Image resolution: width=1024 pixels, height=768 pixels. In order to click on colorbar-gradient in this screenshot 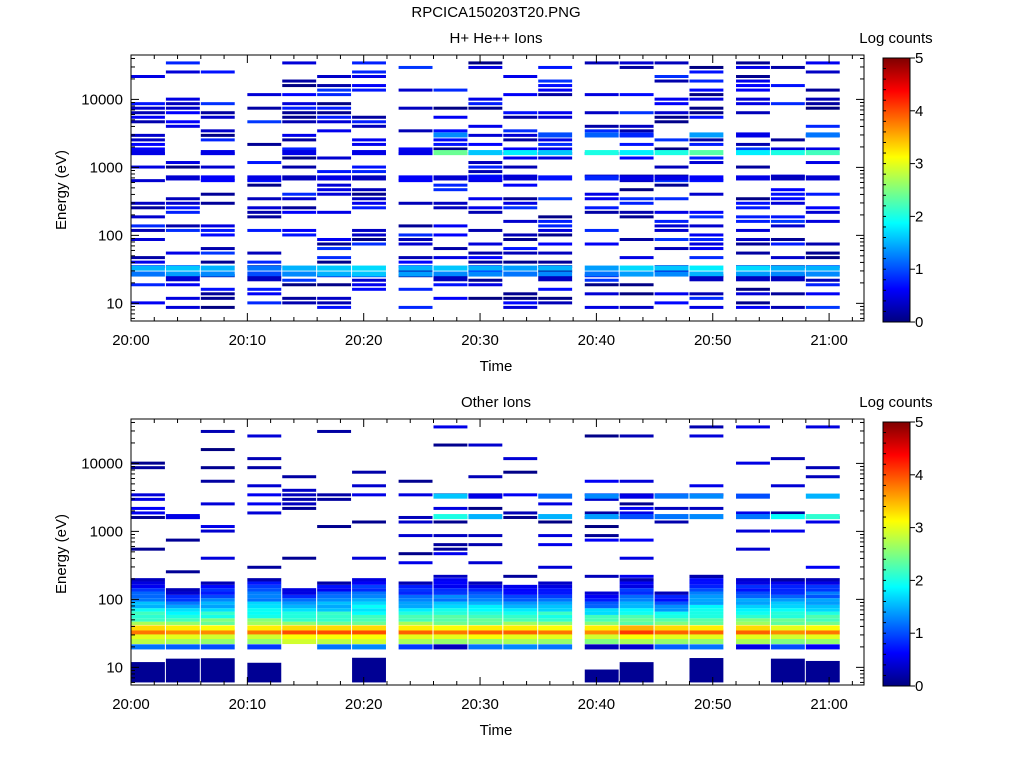, I will do `click(896, 554)`.